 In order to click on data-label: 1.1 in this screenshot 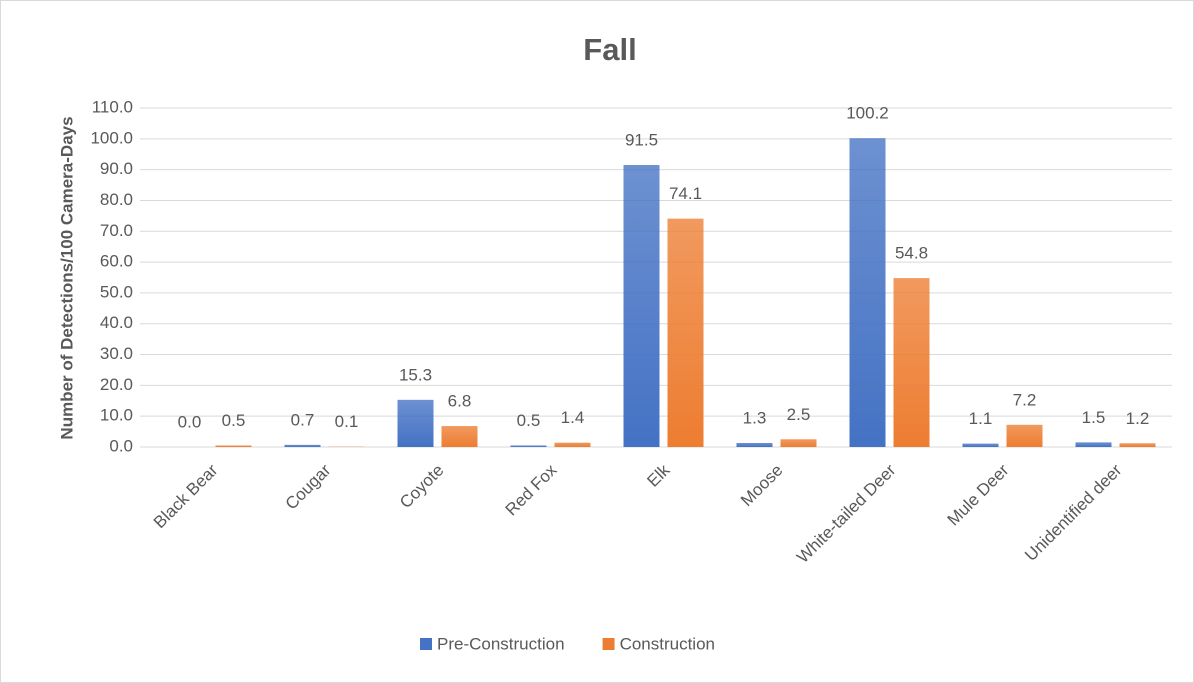, I will do `click(981, 418)`.